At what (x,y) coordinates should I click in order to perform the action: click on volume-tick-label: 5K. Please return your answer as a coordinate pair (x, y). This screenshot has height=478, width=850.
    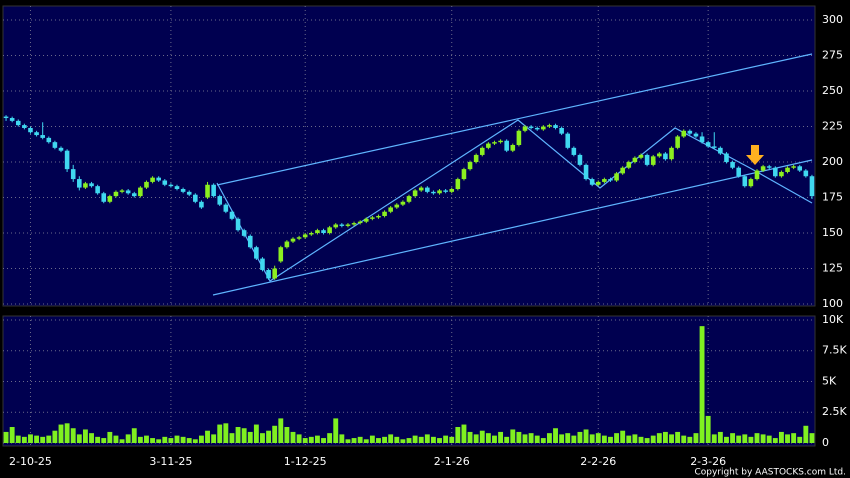
    Looking at the image, I should click on (829, 380).